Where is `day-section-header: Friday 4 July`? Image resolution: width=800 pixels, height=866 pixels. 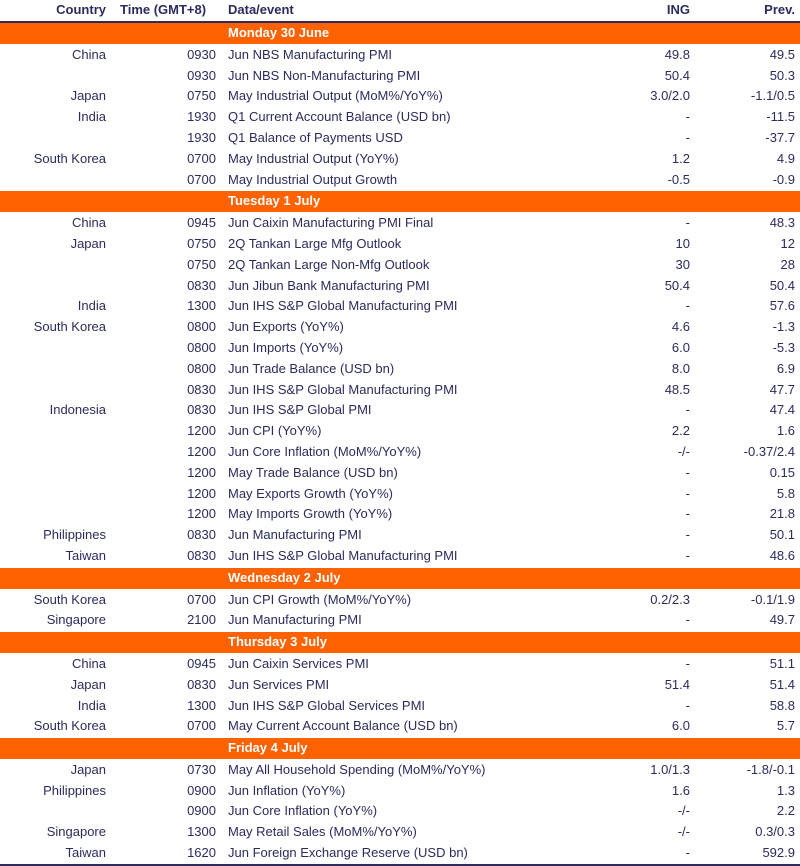 day-section-header: Friday 4 July is located at coordinates (400, 748).